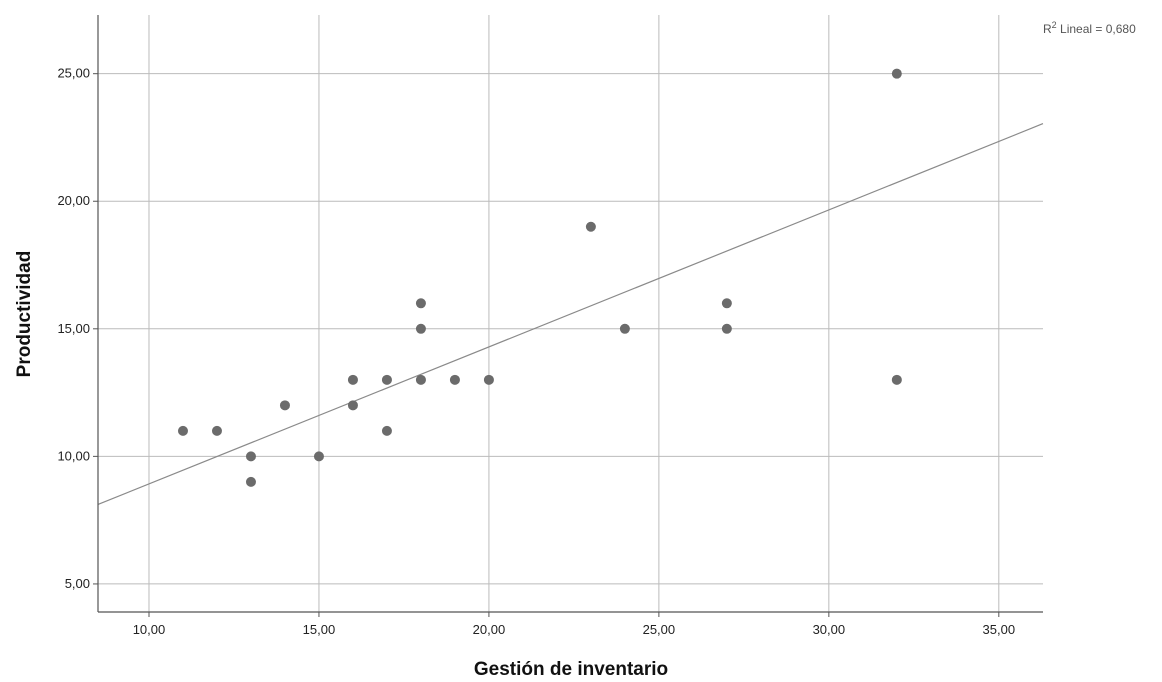 The image size is (1162, 682). Describe the element at coordinates (1096, 29) in the screenshot. I see `fit-label-suffix: Lineal = 0,680` at that location.